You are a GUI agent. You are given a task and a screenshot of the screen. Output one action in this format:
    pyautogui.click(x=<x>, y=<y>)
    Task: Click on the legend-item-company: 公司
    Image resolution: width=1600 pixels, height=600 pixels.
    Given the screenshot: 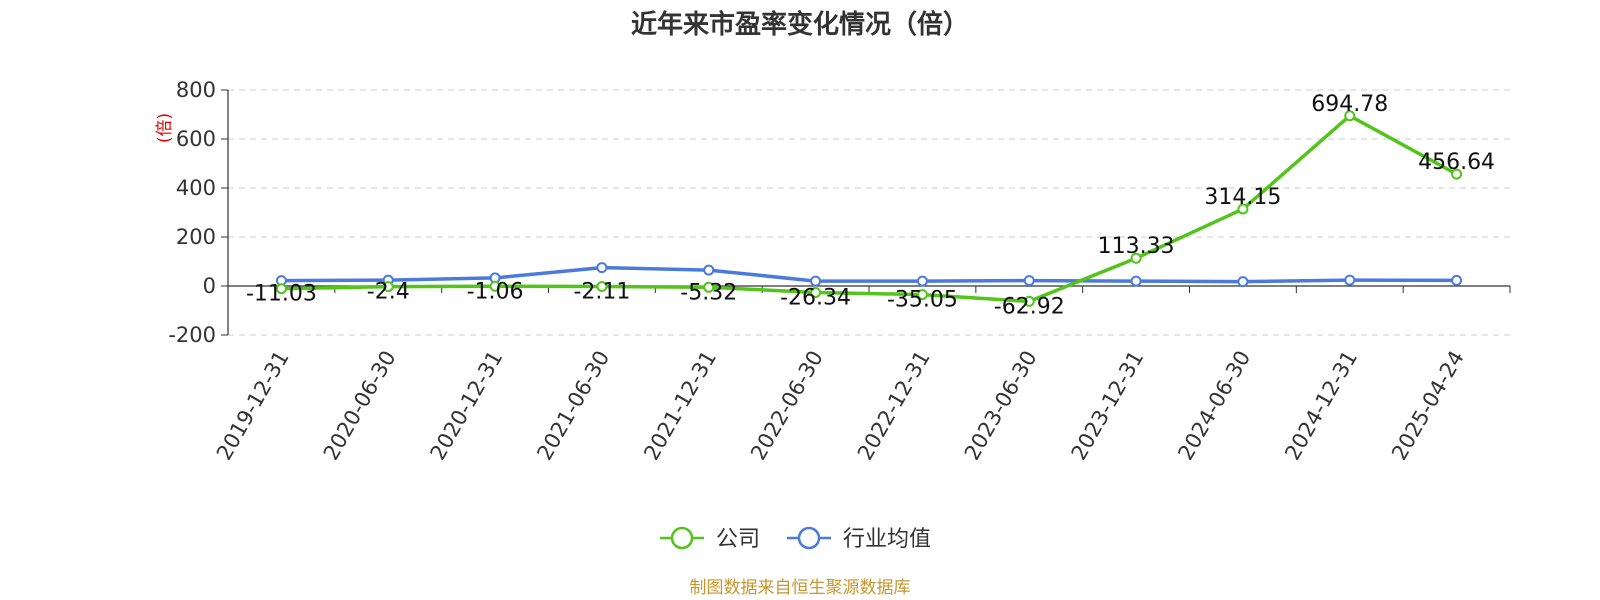 What is the action you would take?
    pyautogui.click(x=710, y=539)
    